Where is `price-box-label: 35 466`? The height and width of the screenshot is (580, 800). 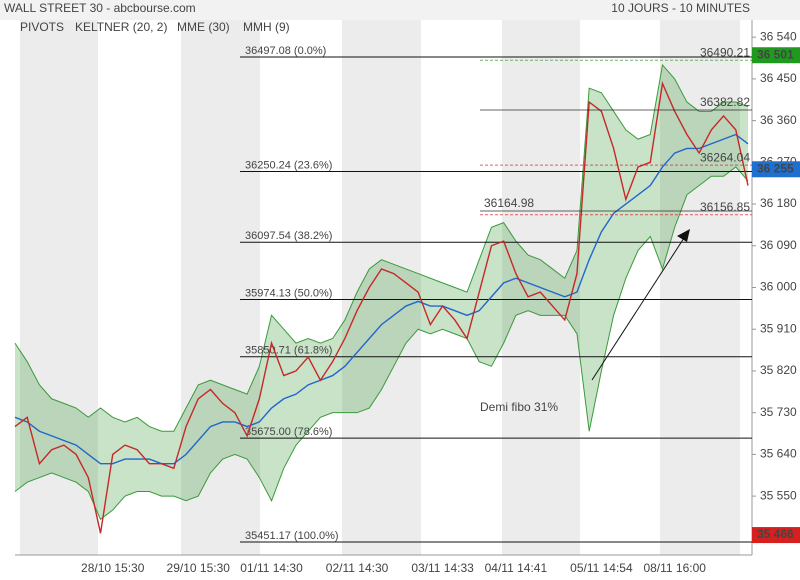
price-box-label: 35 466 is located at coordinates (775, 534).